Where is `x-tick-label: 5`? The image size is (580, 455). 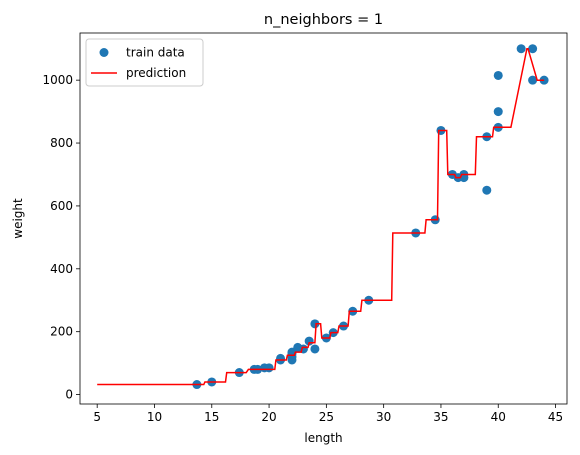 x-tick-label: 5 is located at coordinates (97, 417).